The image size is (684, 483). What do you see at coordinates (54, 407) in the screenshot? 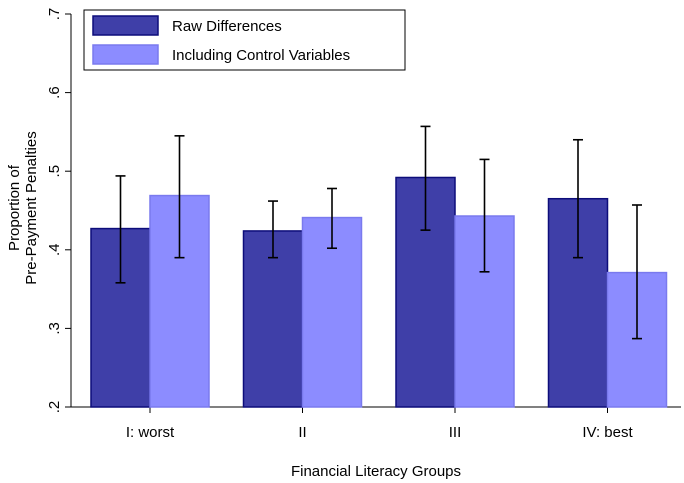
I see `y-tick-label: .2` at bounding box center [54, 407].